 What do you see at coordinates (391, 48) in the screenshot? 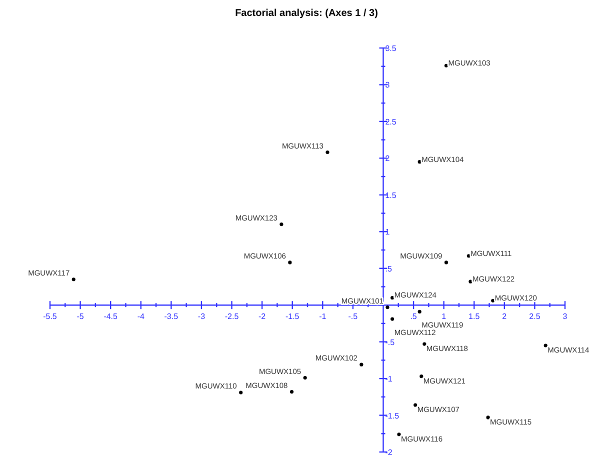
I see `y-tick-label: 3.5` at bounding box center [391, 48].